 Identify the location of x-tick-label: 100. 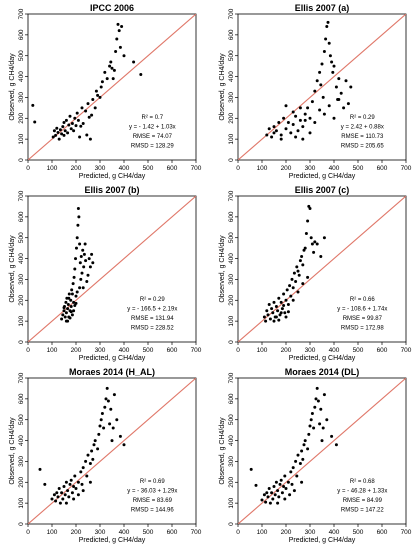
(52, 532).